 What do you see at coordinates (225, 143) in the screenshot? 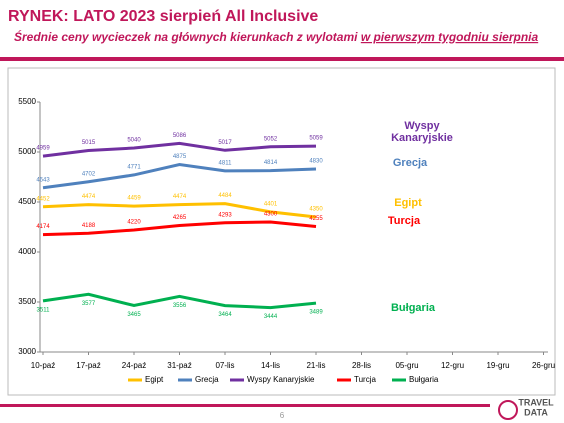
I see `data-label: 5017` at bounding box center [225, 143].